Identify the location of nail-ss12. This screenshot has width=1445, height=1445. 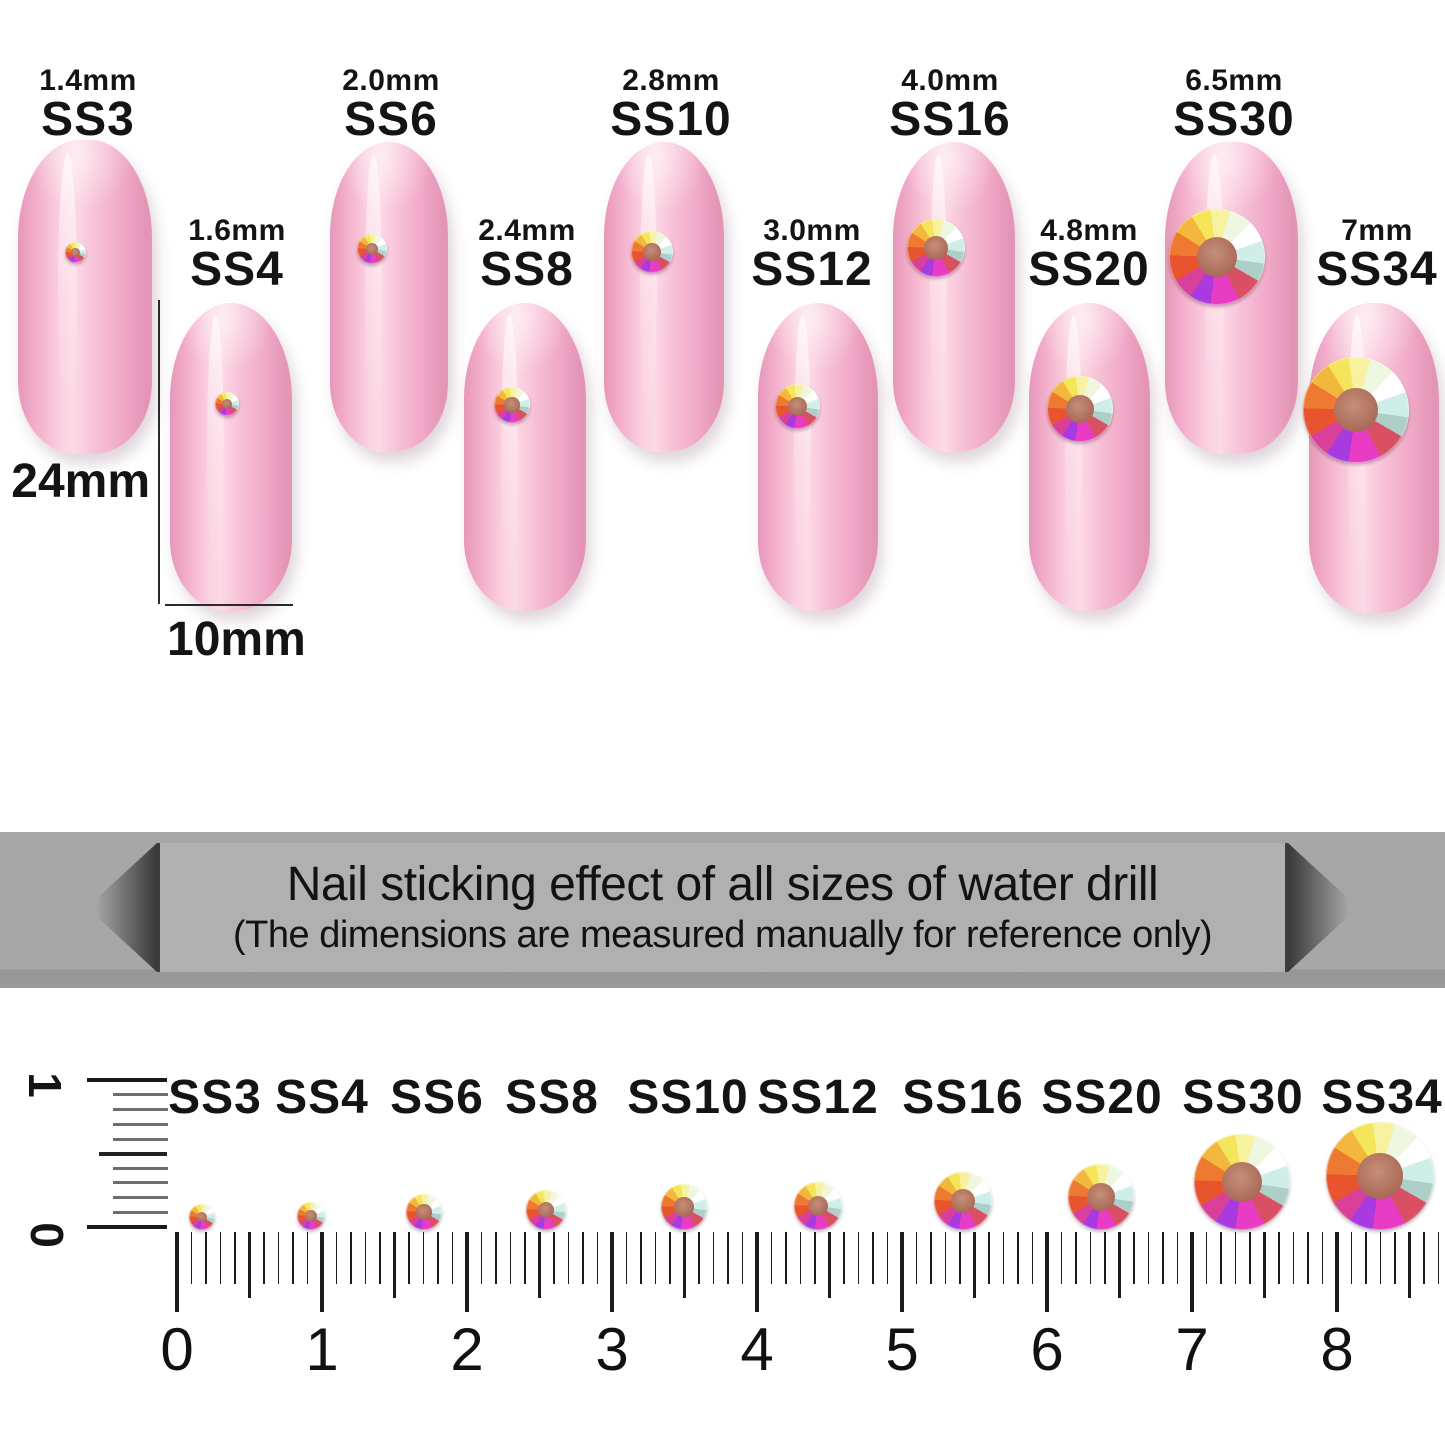
(818, 457).